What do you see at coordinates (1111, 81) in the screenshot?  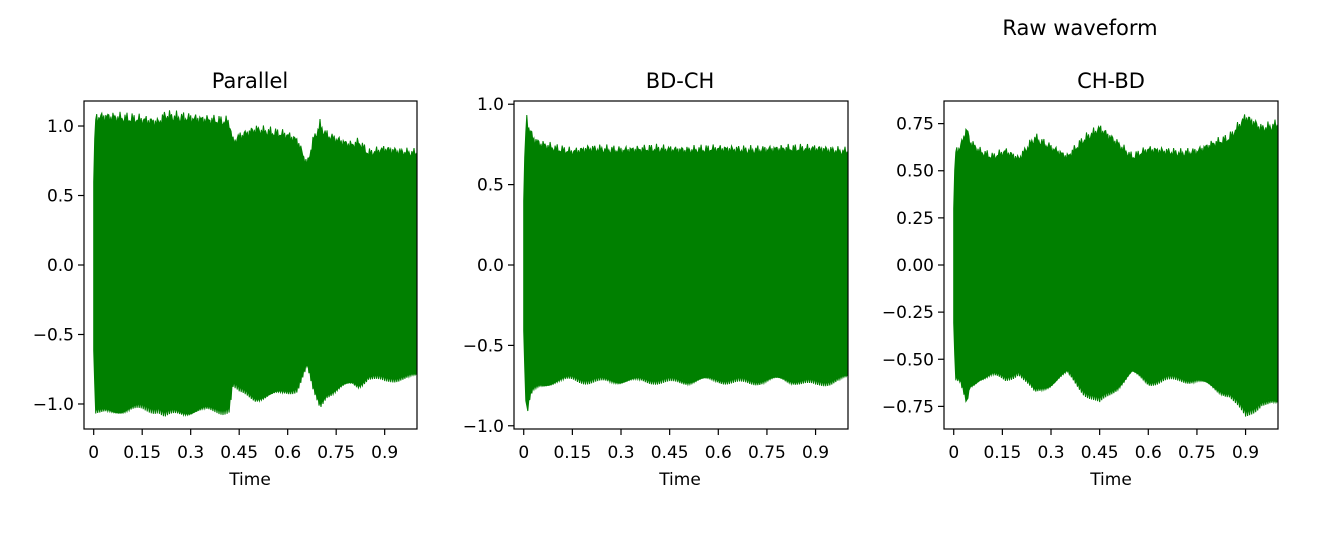 I see `subplot-title: CH-BD` at bounding box center [1111, 81].